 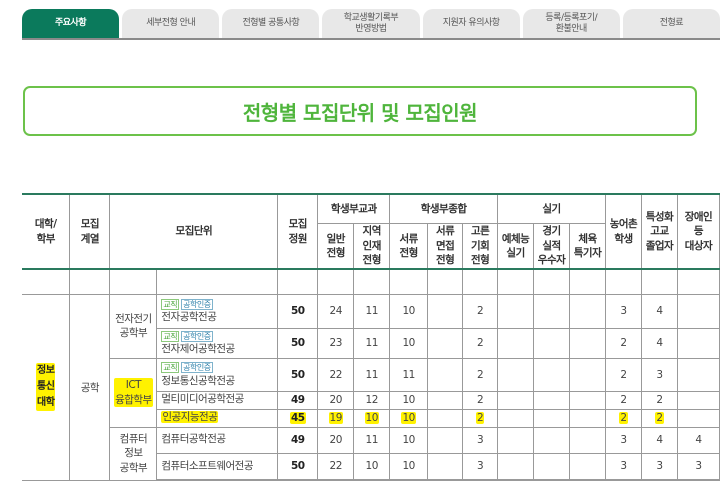 What do you see at coordinates (471, 23) in the screenshot?
I see `tab-4: 지원자 유의사항` at bounding box center [471, 23].